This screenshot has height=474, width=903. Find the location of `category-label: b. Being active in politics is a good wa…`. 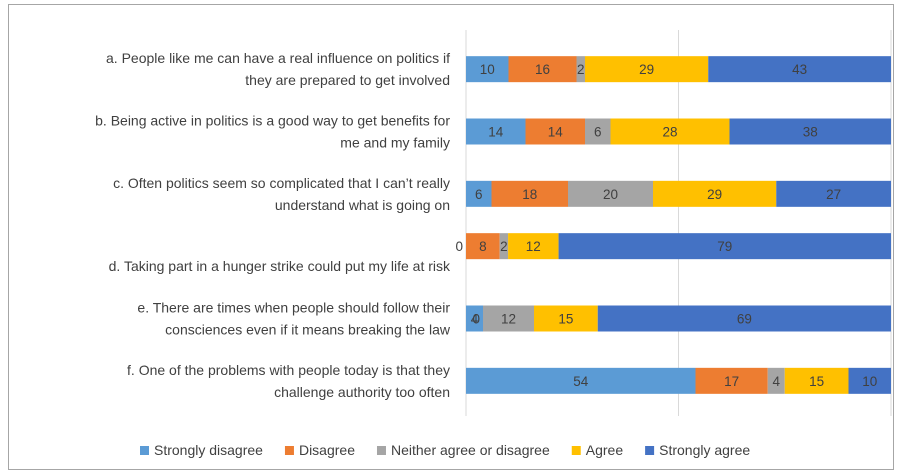

category-label: b. Being active in politics is a good wa… is located at coordinates (272, 121).